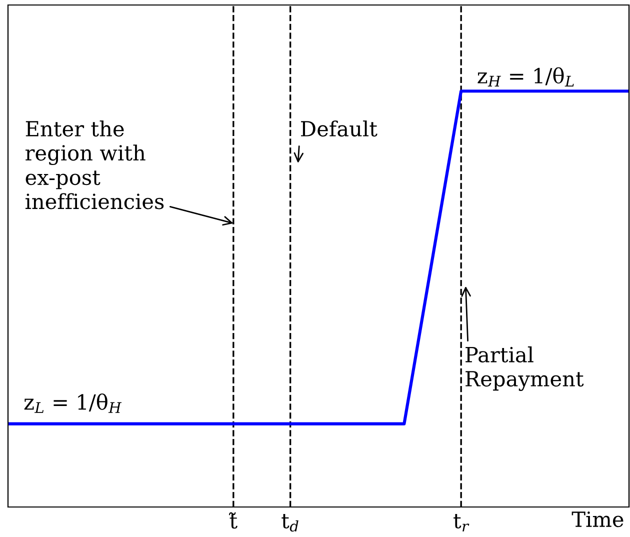  Describe the element at coordinates (598, 520) in the screenshot. I see `x-axis-title: Time` at that location.